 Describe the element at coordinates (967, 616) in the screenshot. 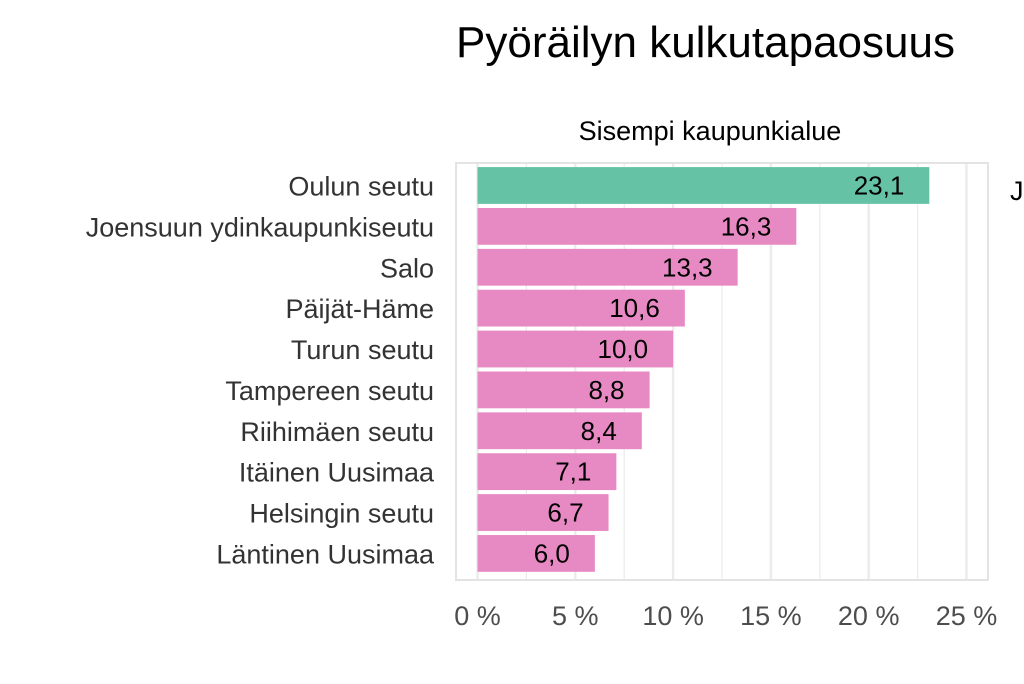

I see `x-tick-label: 25 %` at that location.